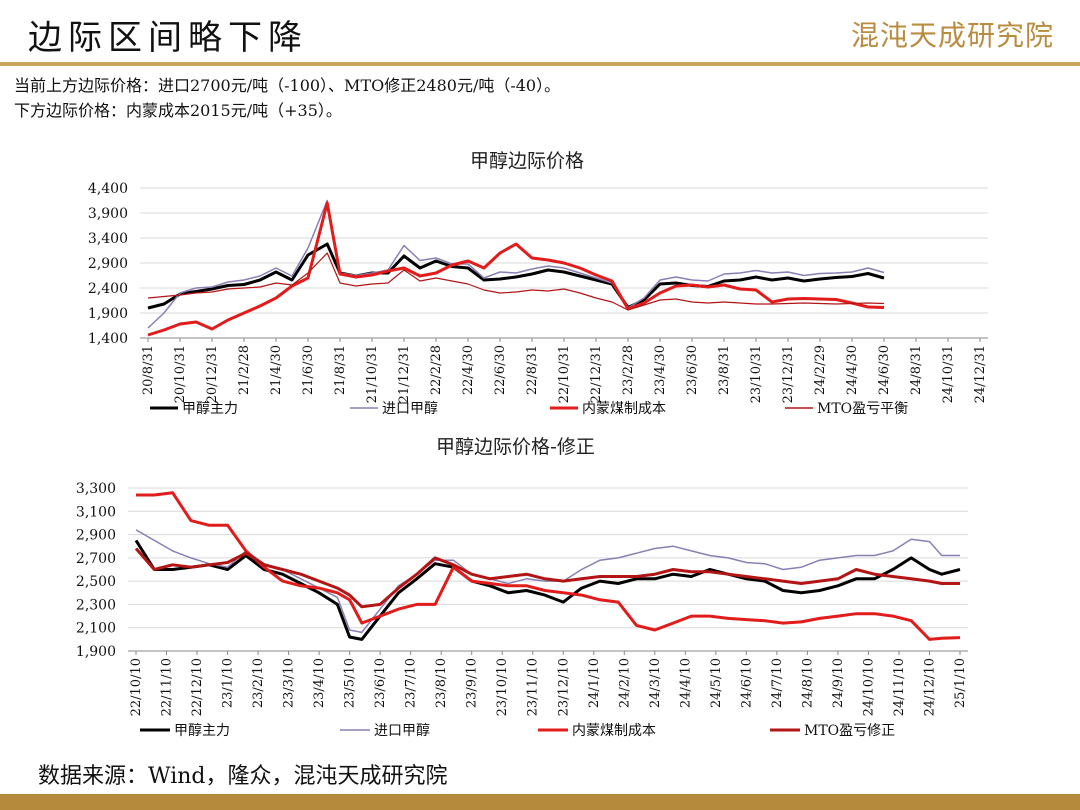 The width and height of the screenshot is (1080, 810). What do you see at coordinates (108, 214) in the screenshot?
I see `chart1-ytick-label: 3,900` at bounding box center [108, 214].